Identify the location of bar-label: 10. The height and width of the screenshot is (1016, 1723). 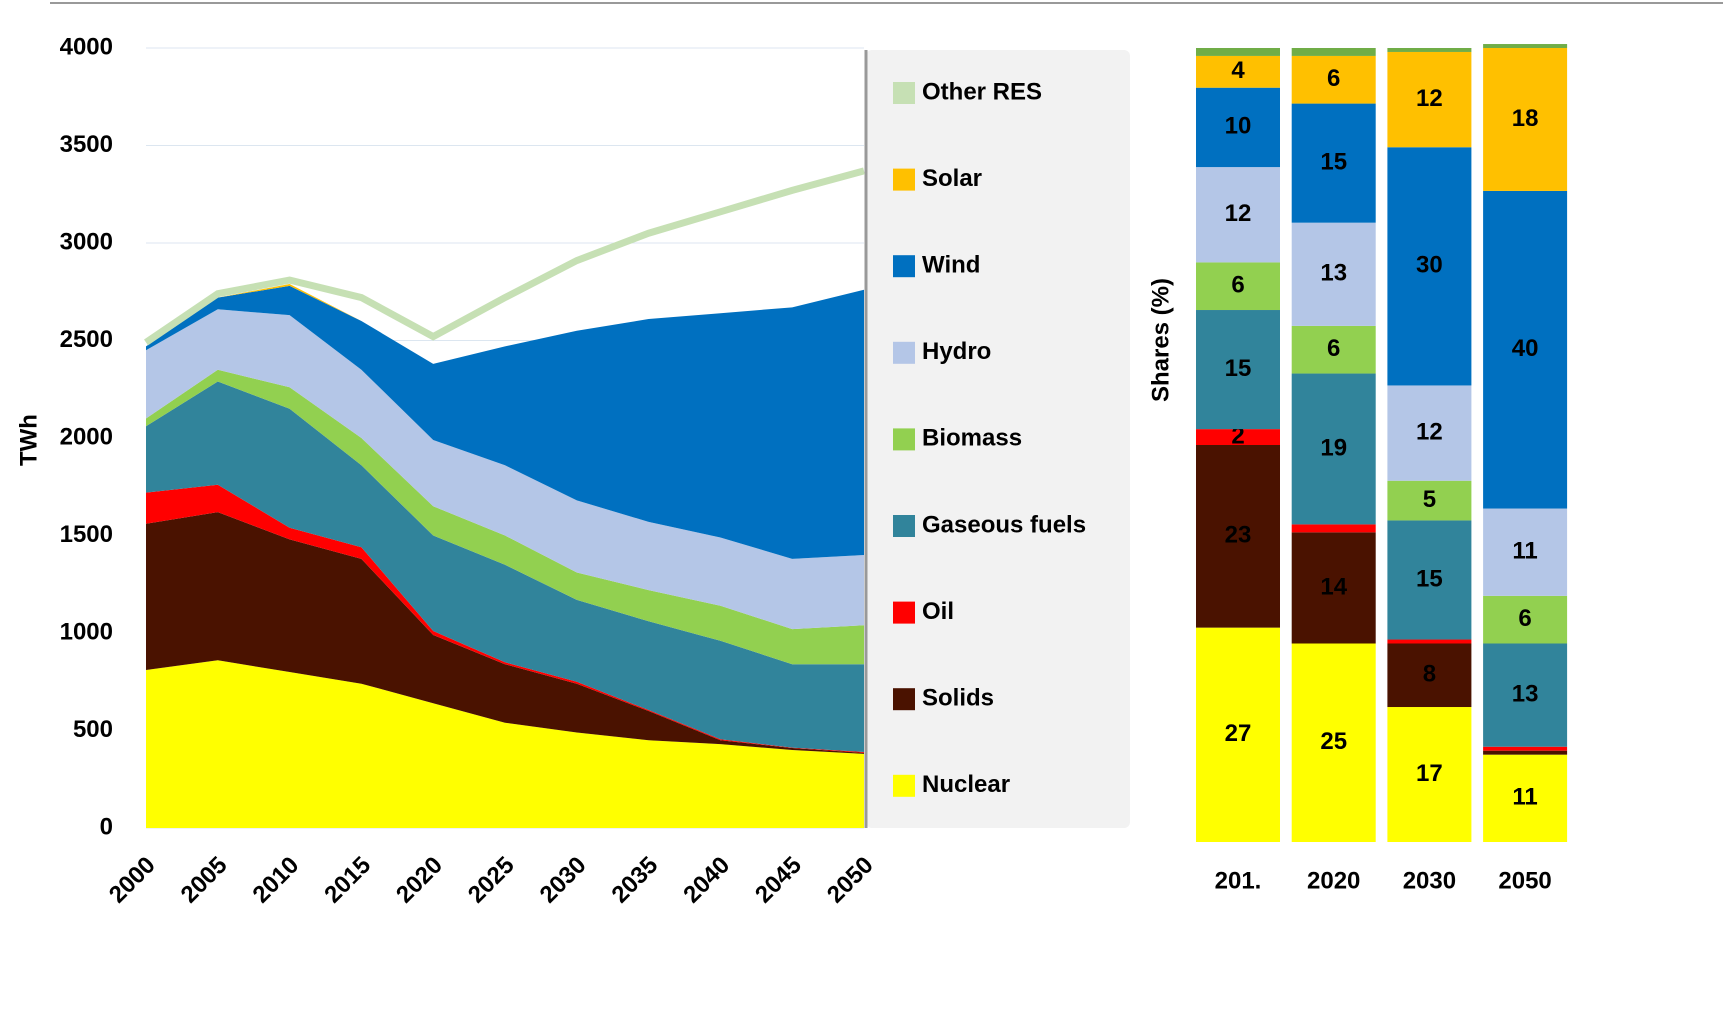
(1238, 126).